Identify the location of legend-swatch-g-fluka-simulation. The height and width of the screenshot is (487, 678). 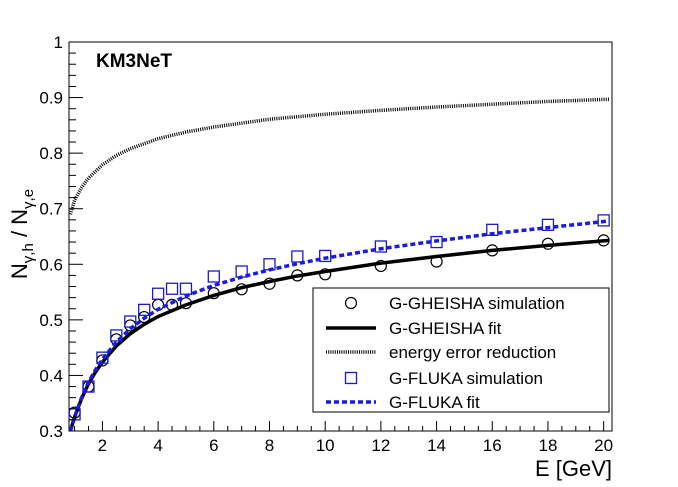
(351, 378).